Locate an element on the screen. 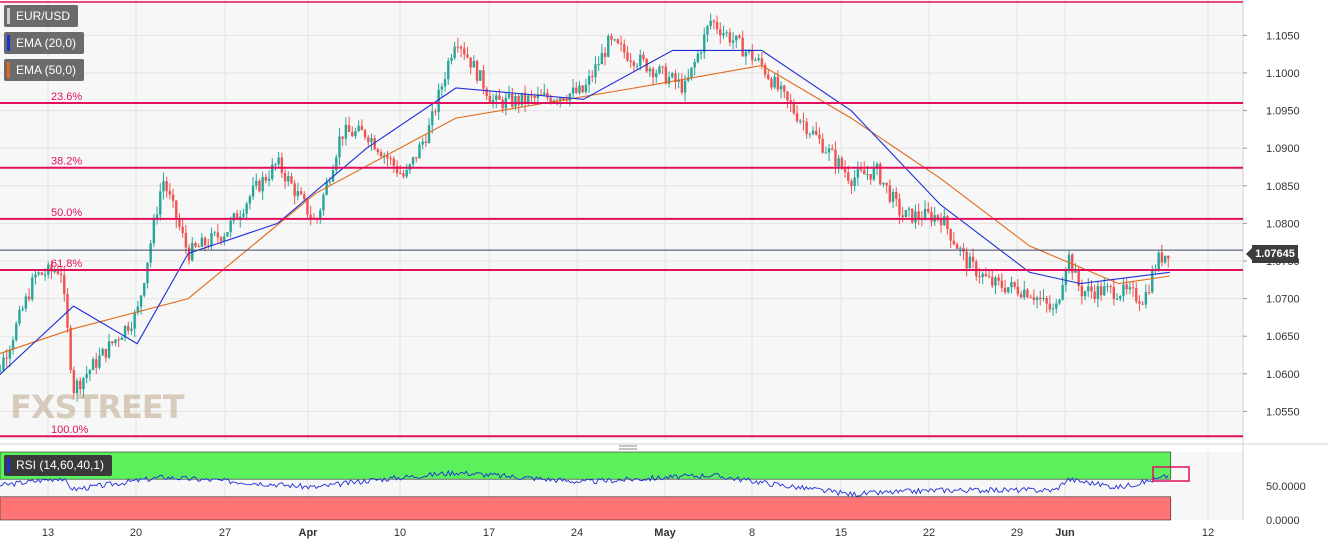 The width and height of the screenshot is (1328, 545). x-tick-label: 12 is located at coordinates (1208, 533).